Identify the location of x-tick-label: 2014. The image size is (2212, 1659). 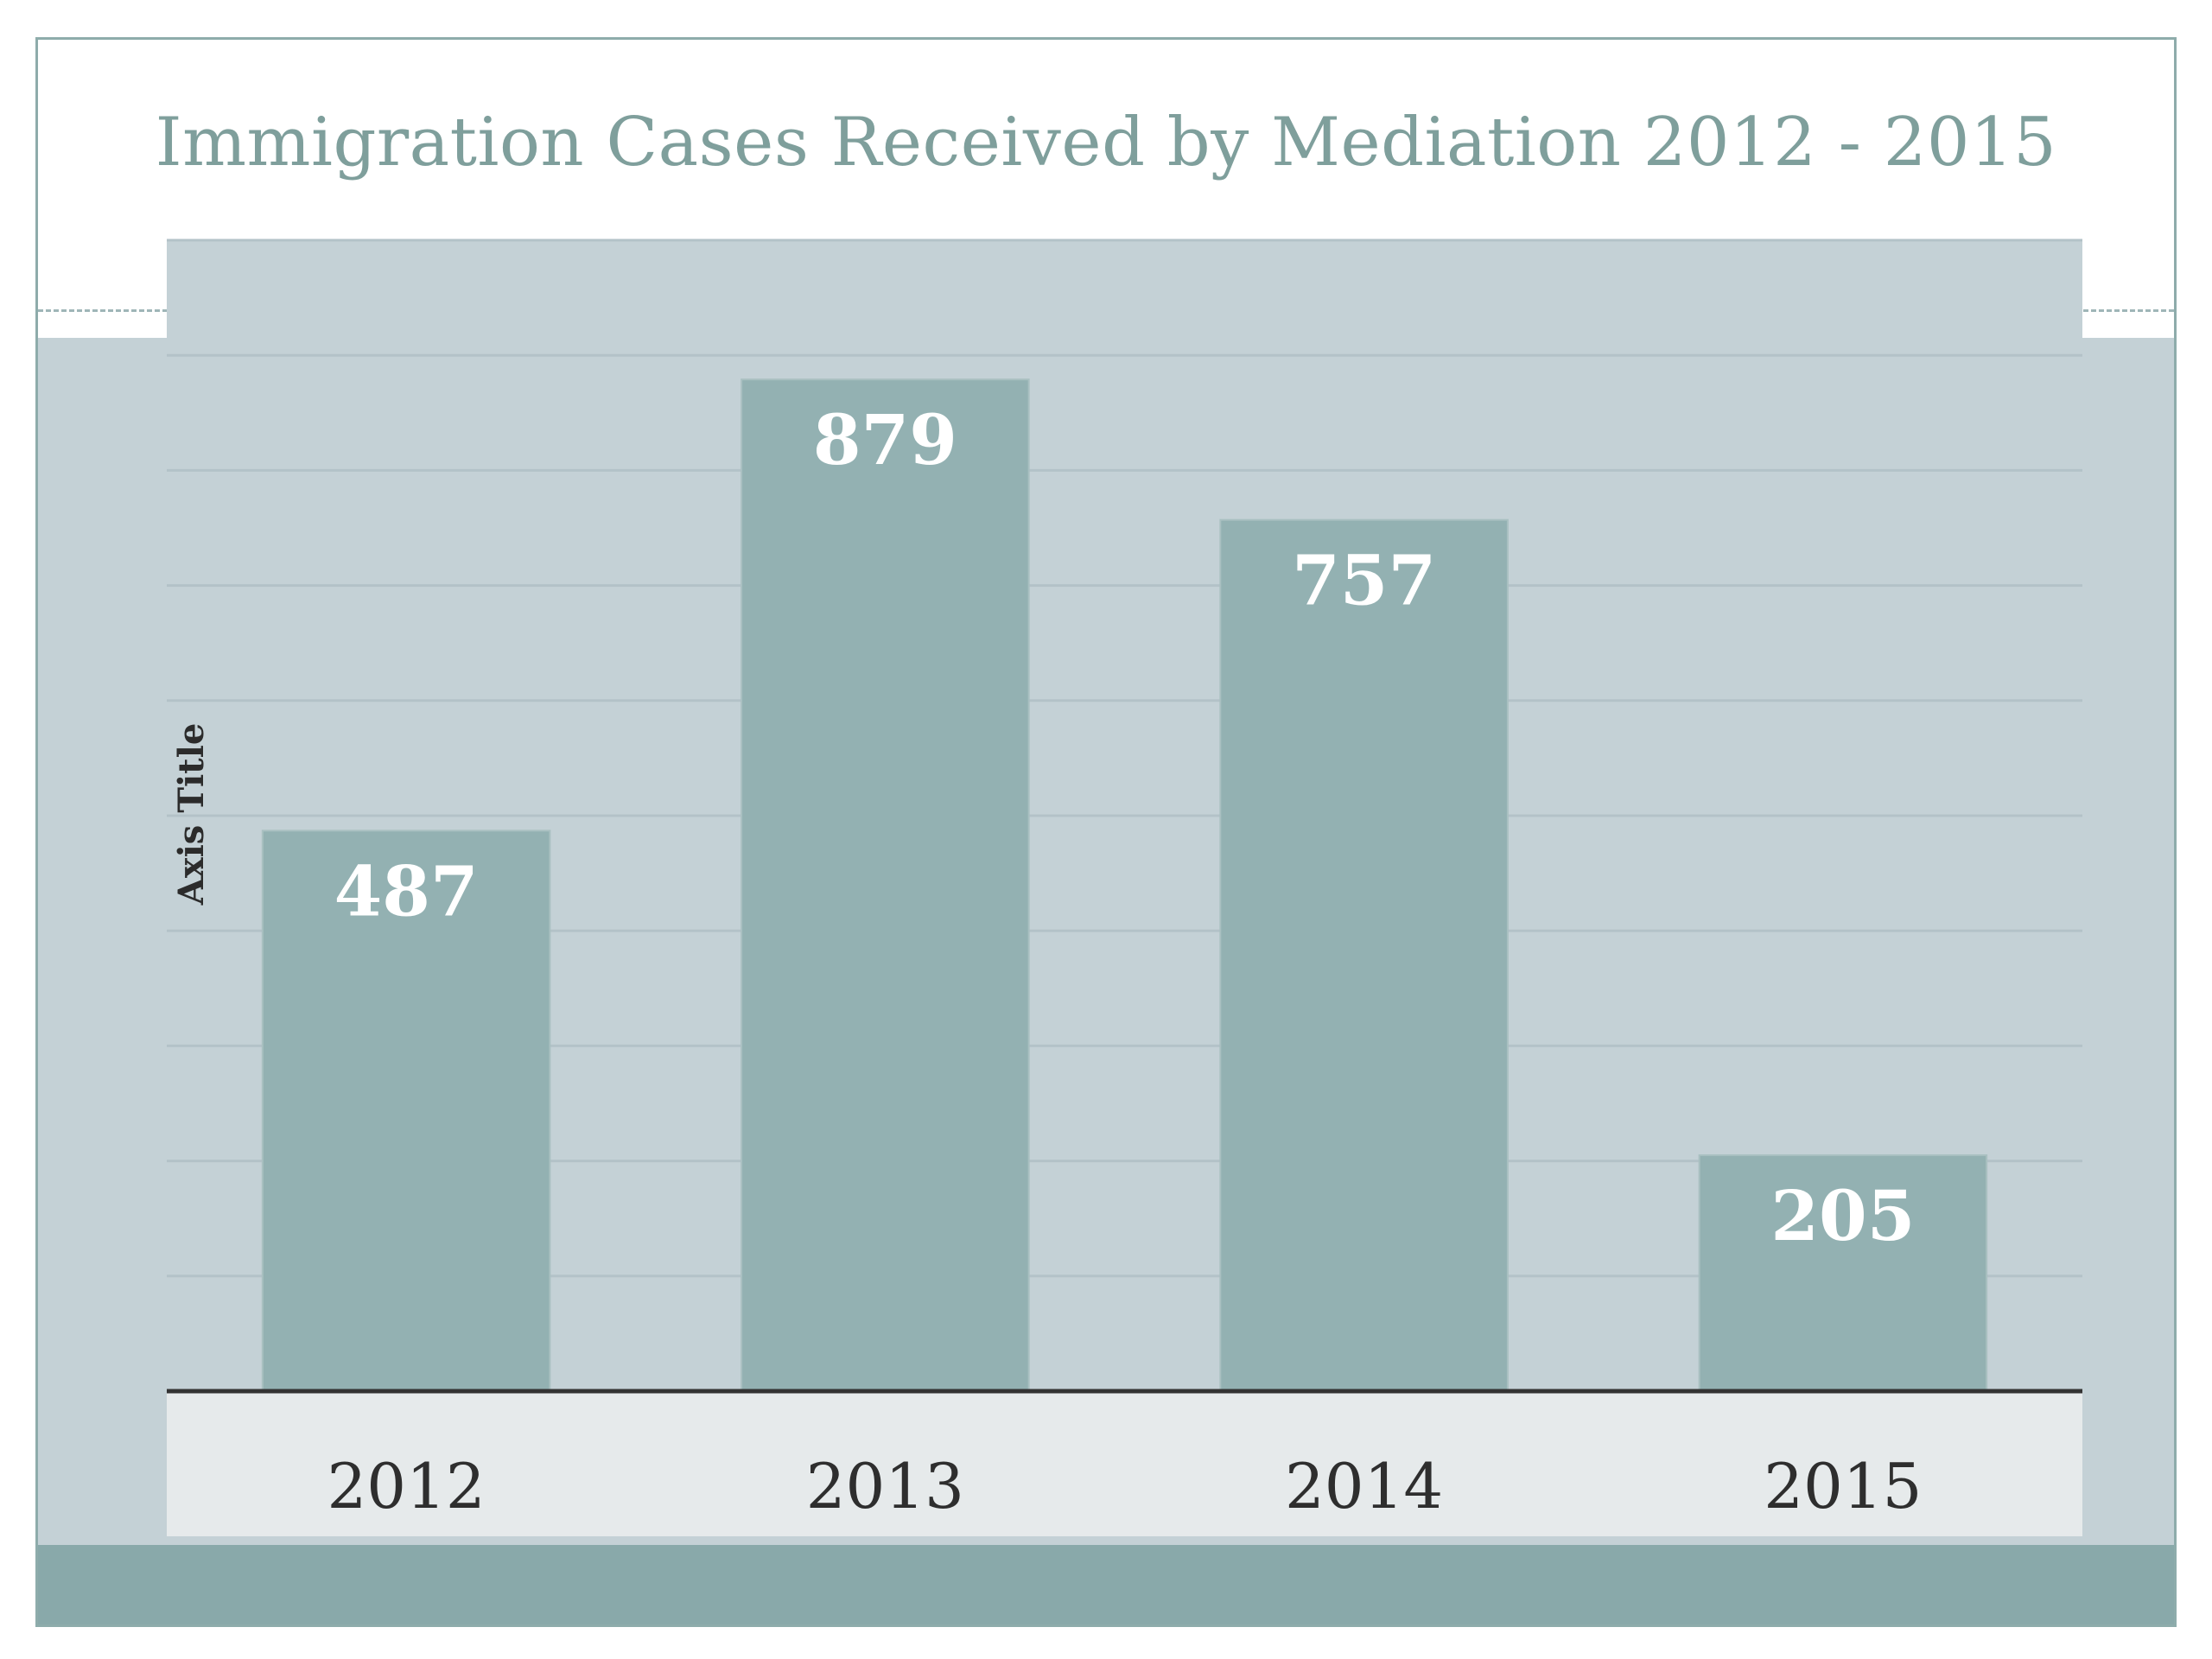
(1364, 1486).